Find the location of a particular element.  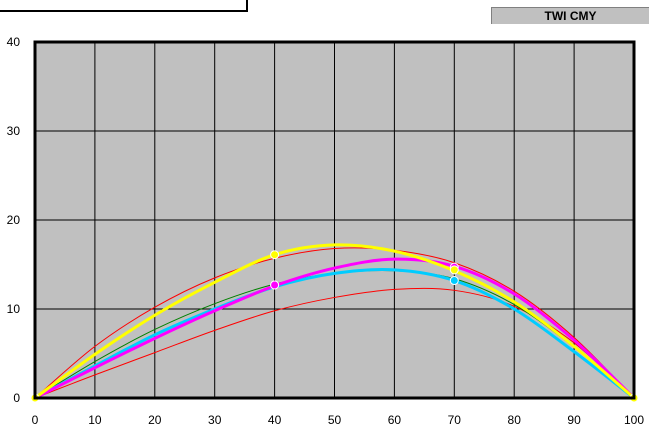

x-tick-label: 70 is located at coordinates (455, 420).